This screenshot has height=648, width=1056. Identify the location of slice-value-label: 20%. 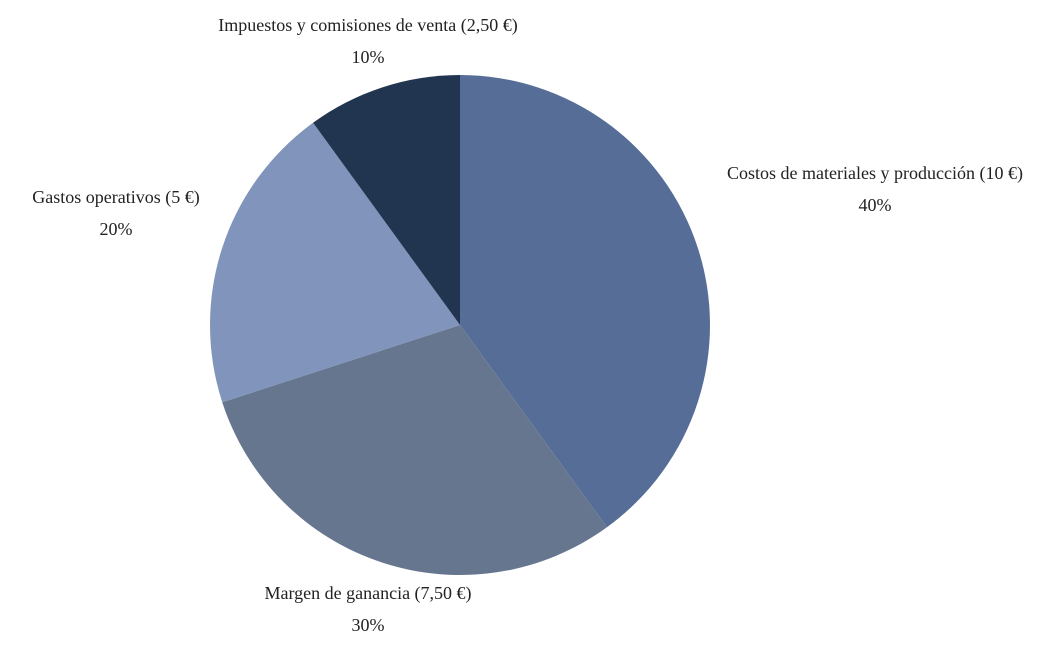
(116, 229).